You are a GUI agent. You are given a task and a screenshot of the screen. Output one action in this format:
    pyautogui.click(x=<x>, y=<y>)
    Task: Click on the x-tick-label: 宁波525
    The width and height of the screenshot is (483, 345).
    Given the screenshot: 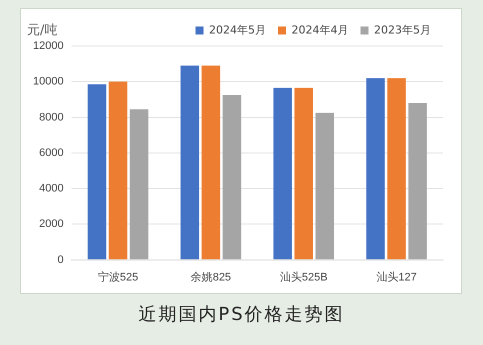 What is the action you would take?
    pyautogui.click(x=118, y=277)
    